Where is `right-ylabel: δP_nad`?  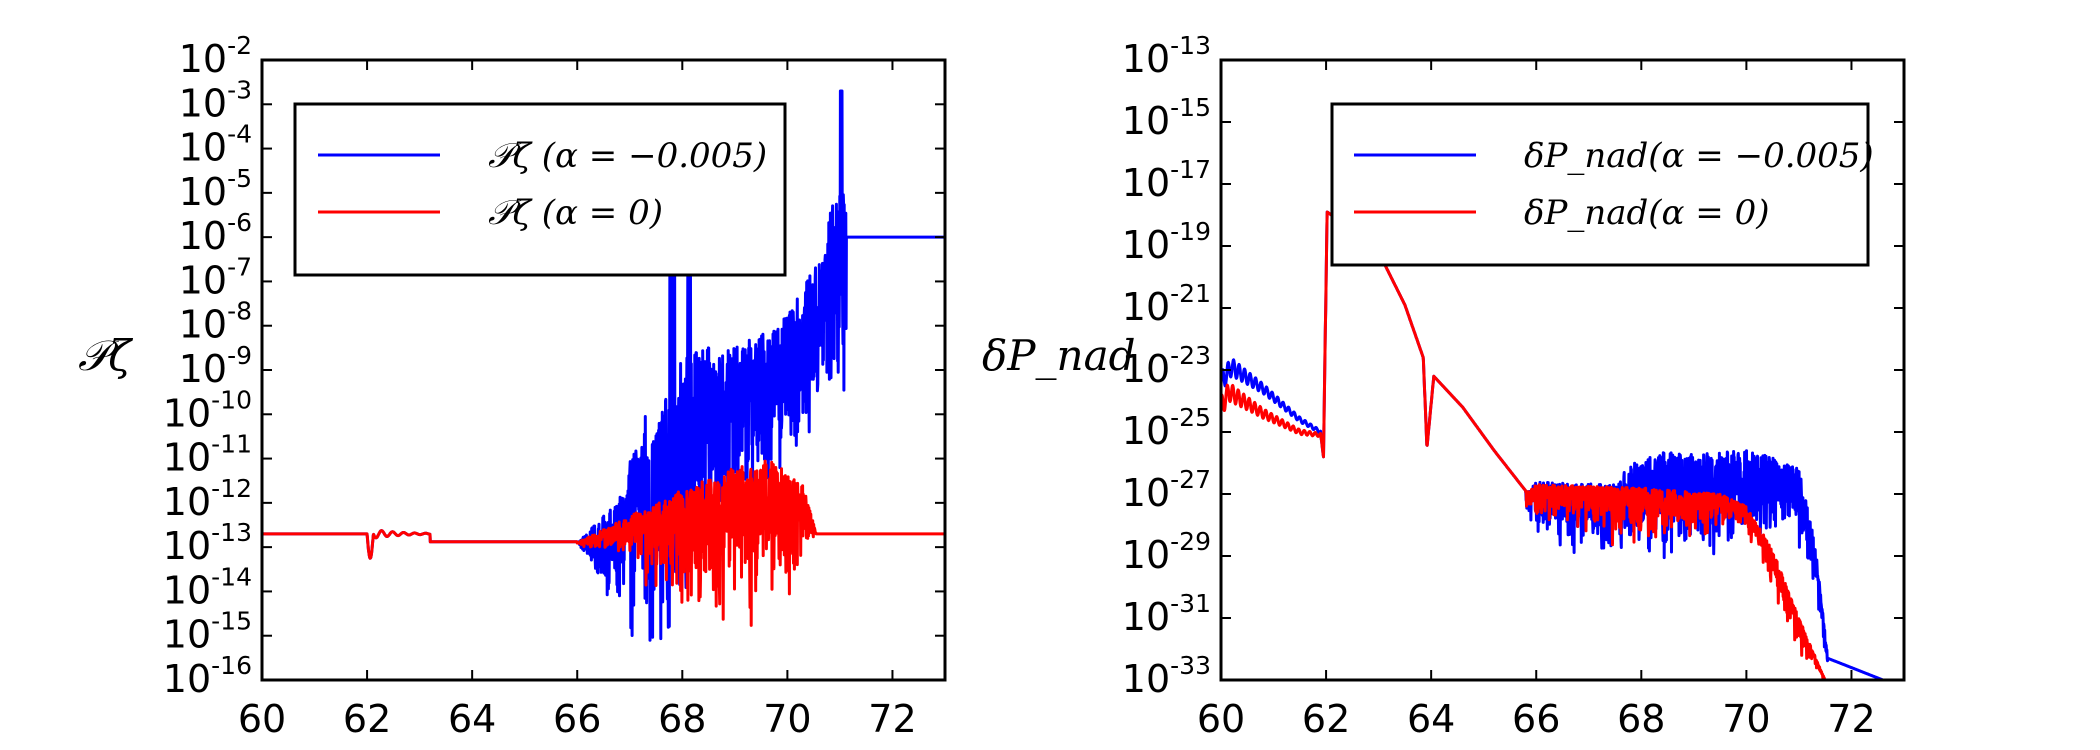 right-ylabel: δP_nad is located at coordinates (1059, 355).